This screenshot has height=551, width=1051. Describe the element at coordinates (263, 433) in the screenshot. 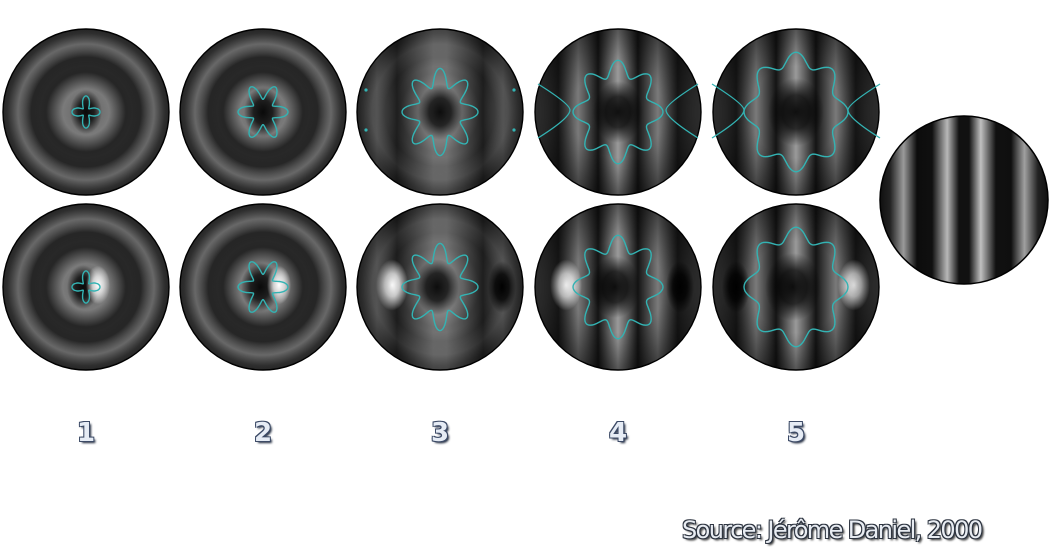

I see `order-label-2: 2` at that location.